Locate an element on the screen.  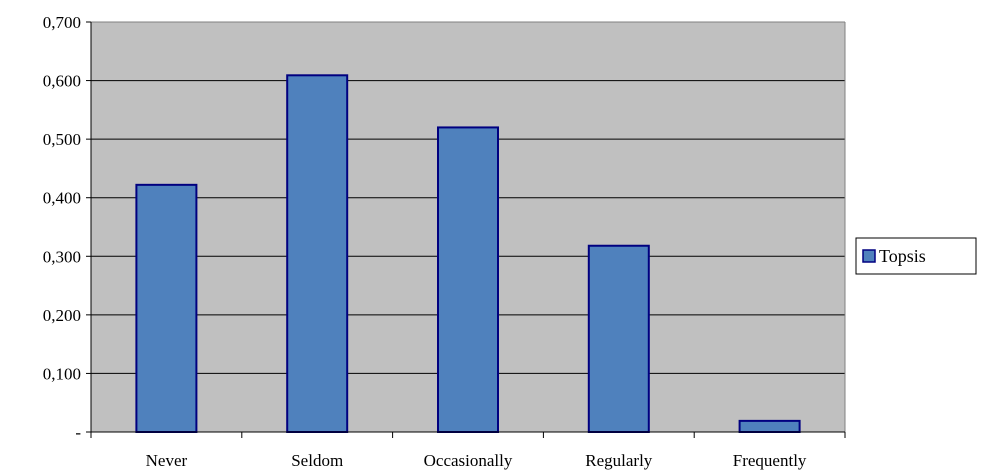
y-tick-label: 0,300 is located at coordinates (62, 256).